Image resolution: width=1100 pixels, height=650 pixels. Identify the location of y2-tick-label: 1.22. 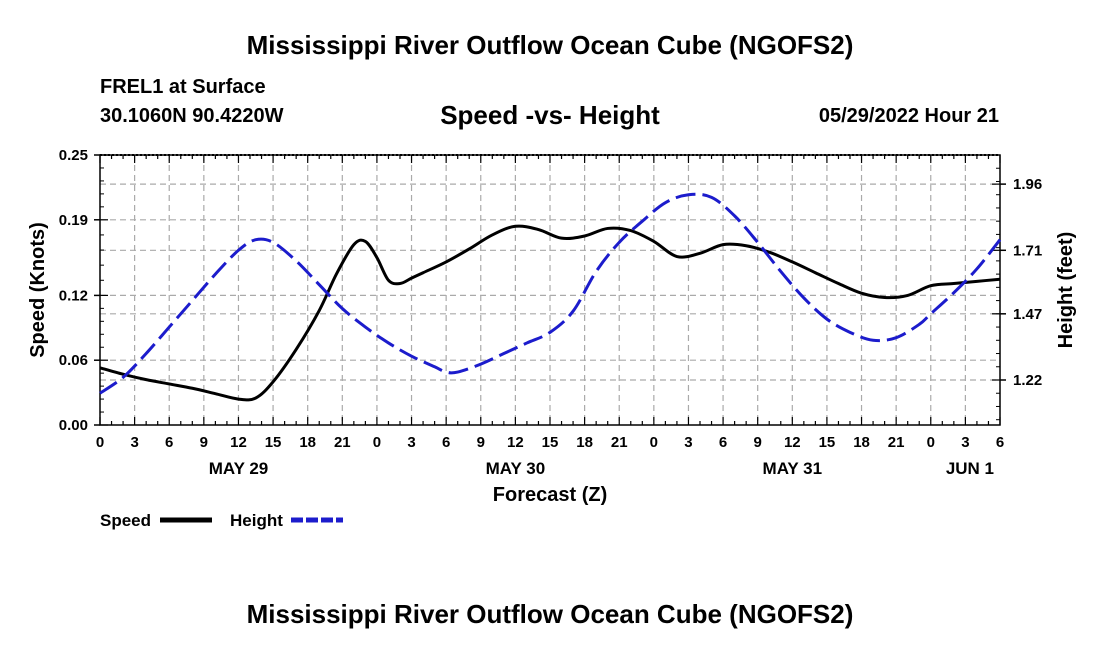
(1027, 380).